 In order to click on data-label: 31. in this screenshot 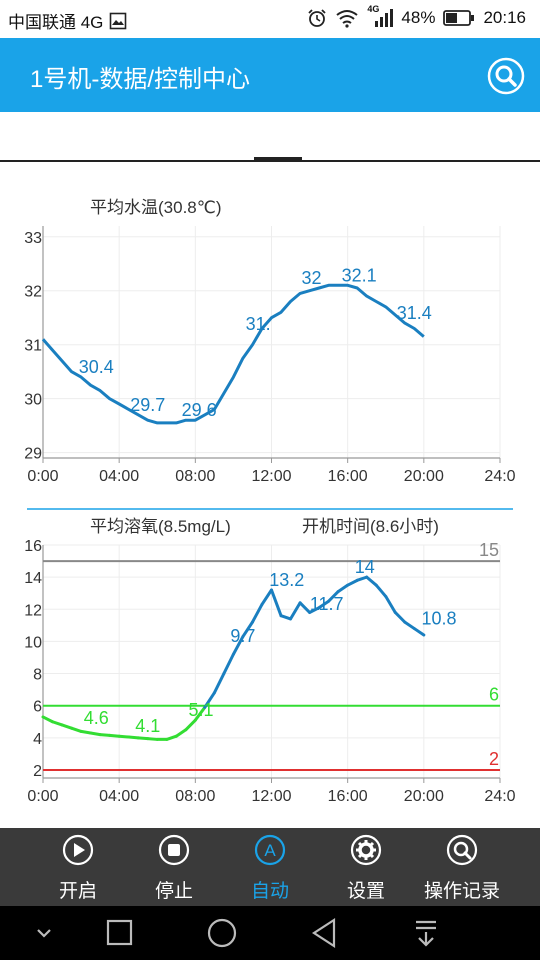, I will do `click(258, 324)`.